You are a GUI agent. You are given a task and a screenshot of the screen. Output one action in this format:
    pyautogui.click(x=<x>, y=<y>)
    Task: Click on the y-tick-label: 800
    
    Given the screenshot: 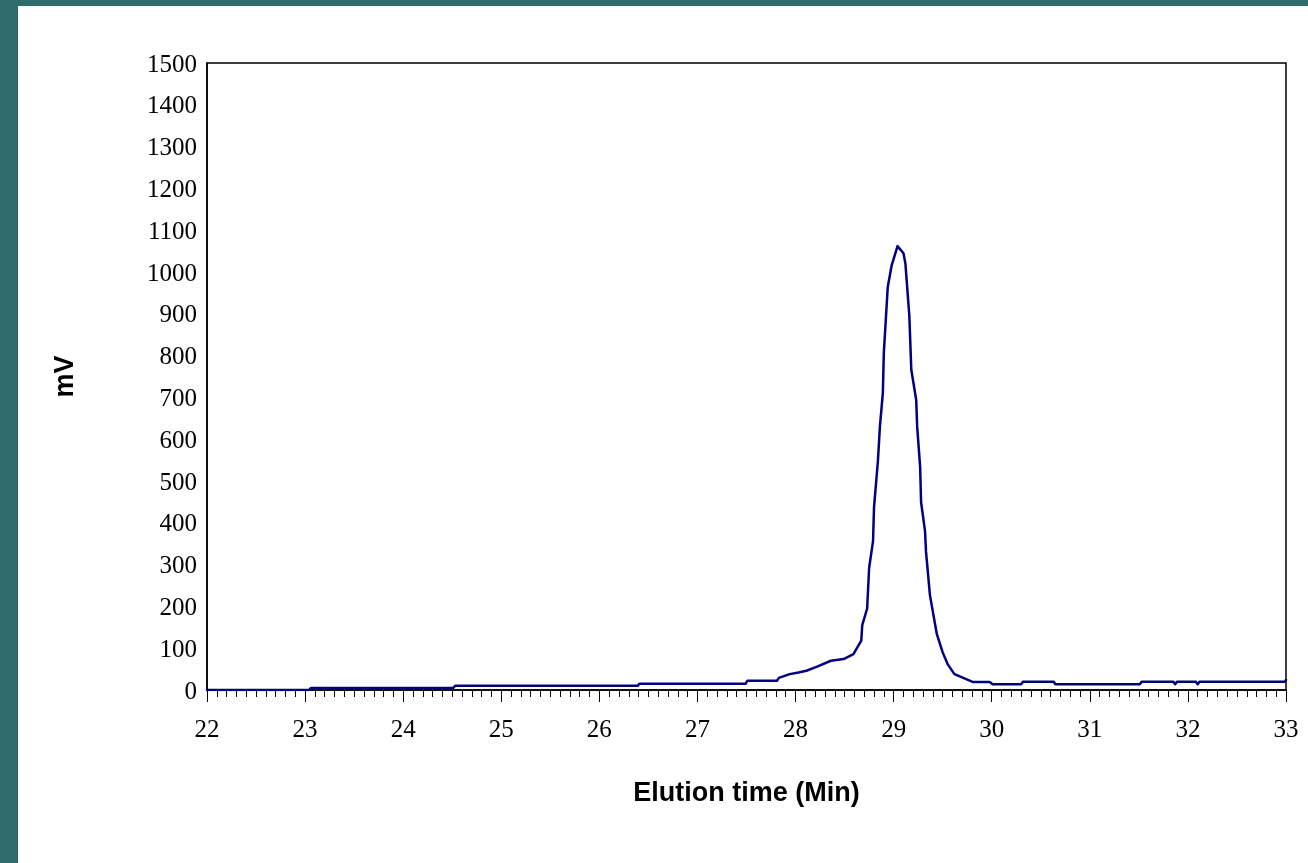 What is the action you would take?
    pyautogui.click(x=178, y=356)
    